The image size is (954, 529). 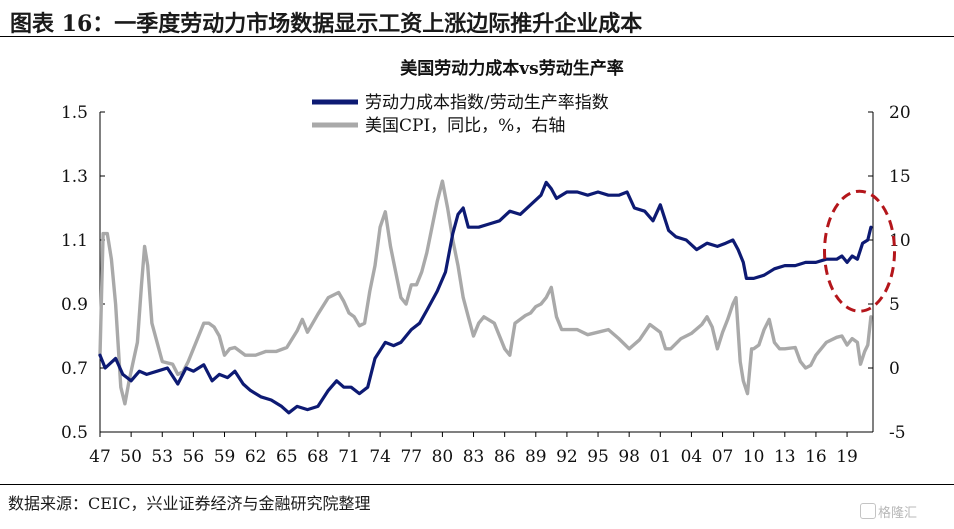 What do you see at coordinates (511, 68) in the screenshot?
I see `chart-title: 美国劳动力成本vs劳动生产率` at bounding box center [511, 68].